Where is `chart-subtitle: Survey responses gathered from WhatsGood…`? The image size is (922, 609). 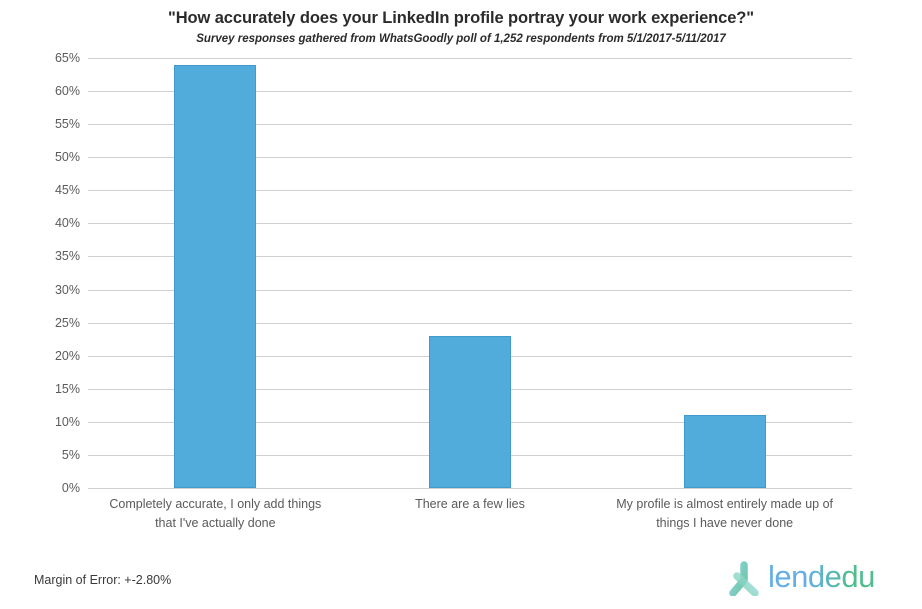
chart-subtitle: Survey responses gathered from WhatsGood… is located at coordinates (461, 39).